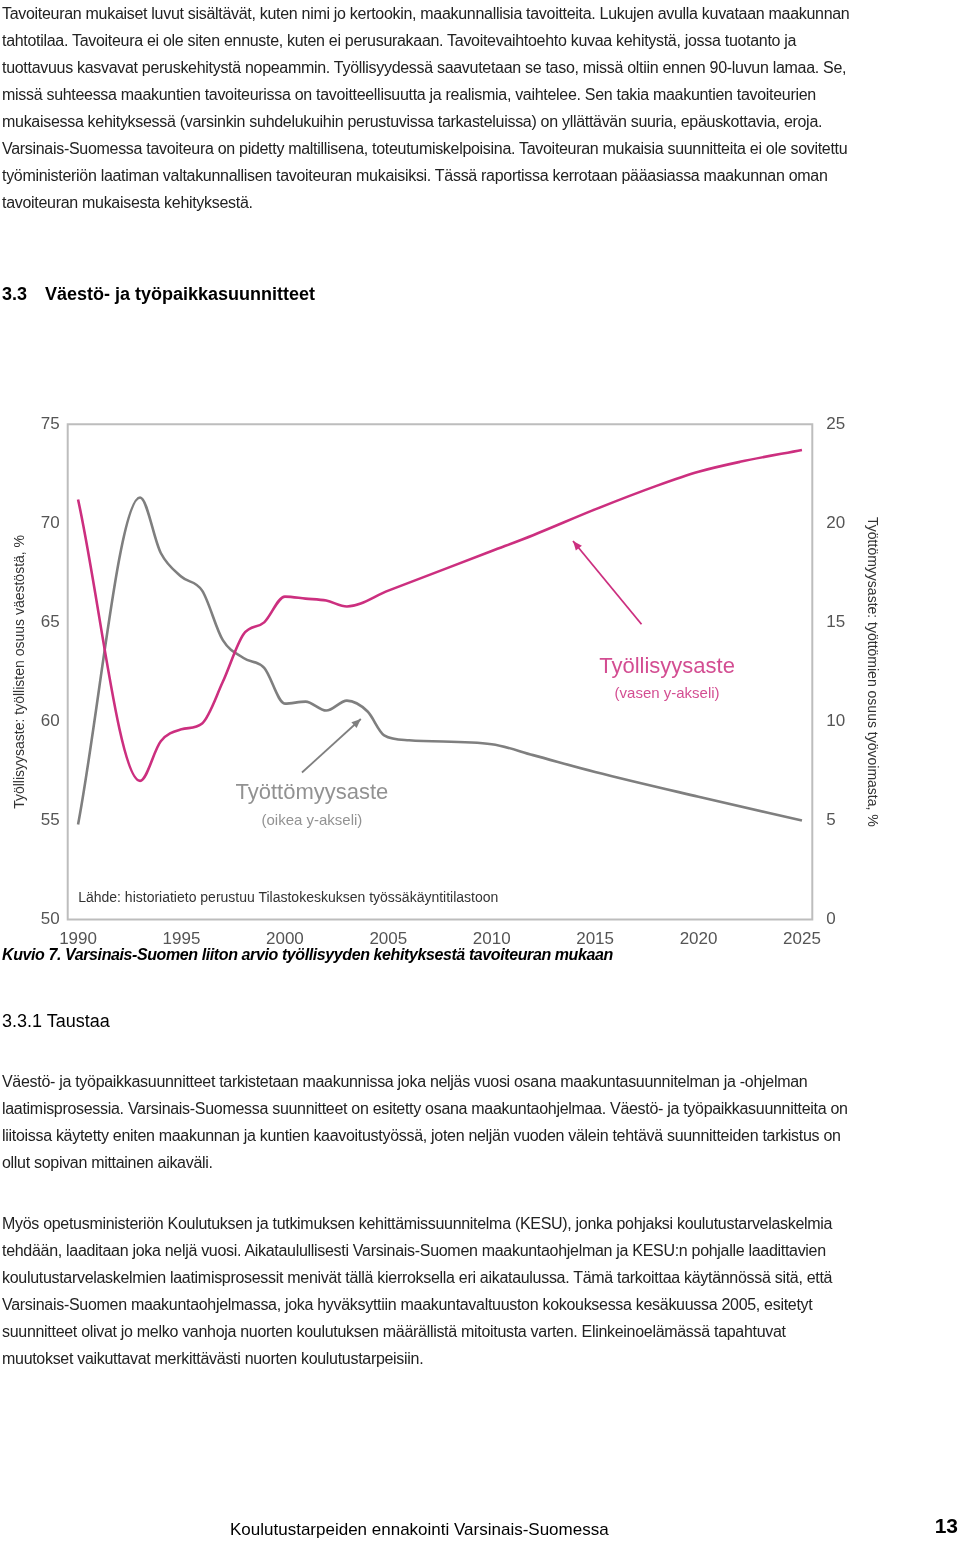 This screenshot has height=1545, width=960. Describe the element at coordinates (419, 1530) in the screenshot. I see `text: Koulutustarpeiden ennakointi Varsinais-Suomessa` at that location.